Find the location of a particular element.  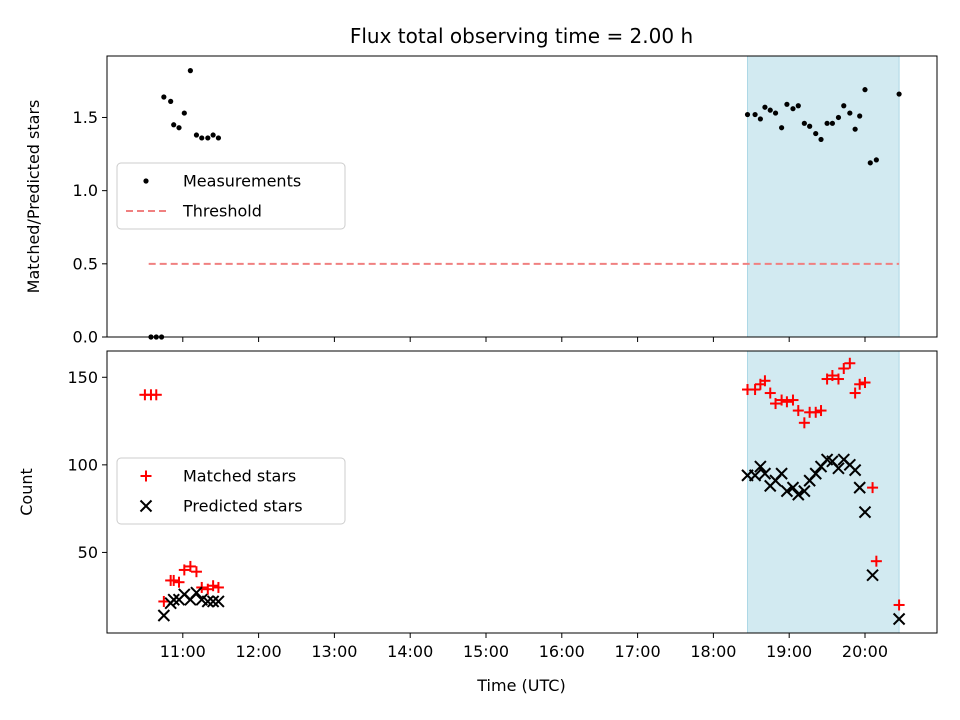

data-point-1-30-b is located at coordinates (855, 470).